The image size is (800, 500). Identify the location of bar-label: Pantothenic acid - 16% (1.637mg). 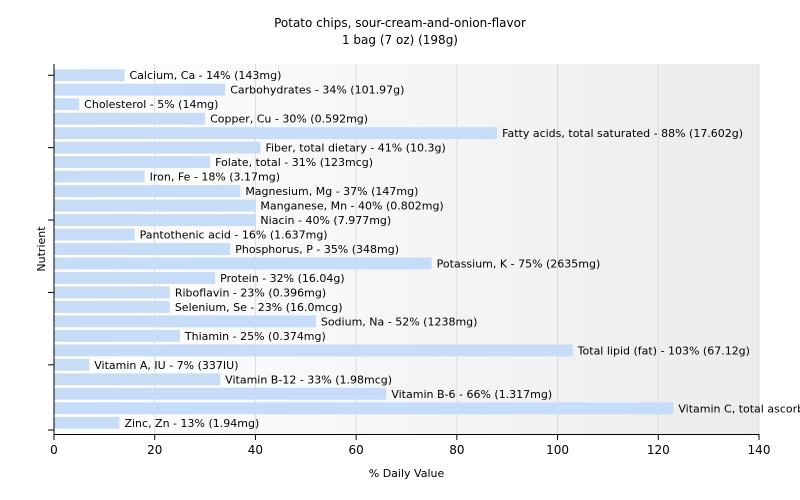
(234, 235).